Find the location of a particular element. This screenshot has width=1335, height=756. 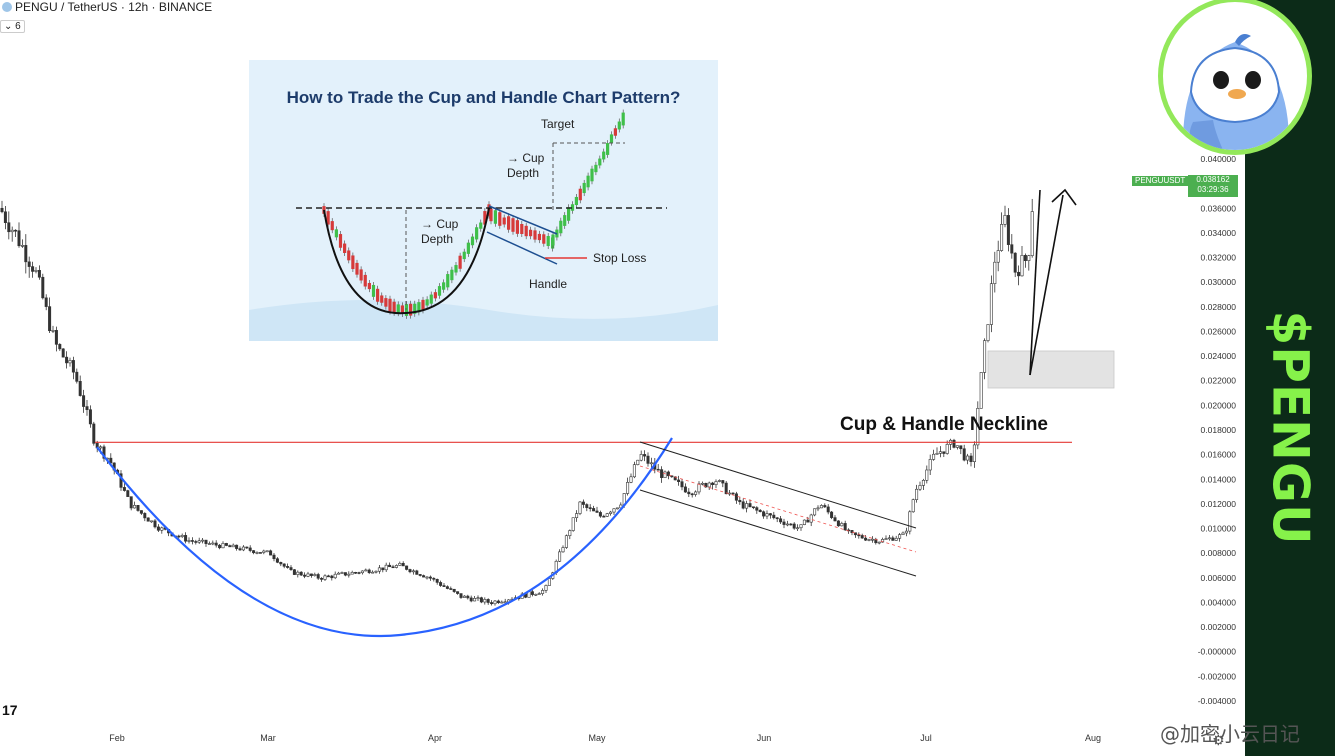

bar-countdown: 03:29:36 is located at coordinates (1213, 189).